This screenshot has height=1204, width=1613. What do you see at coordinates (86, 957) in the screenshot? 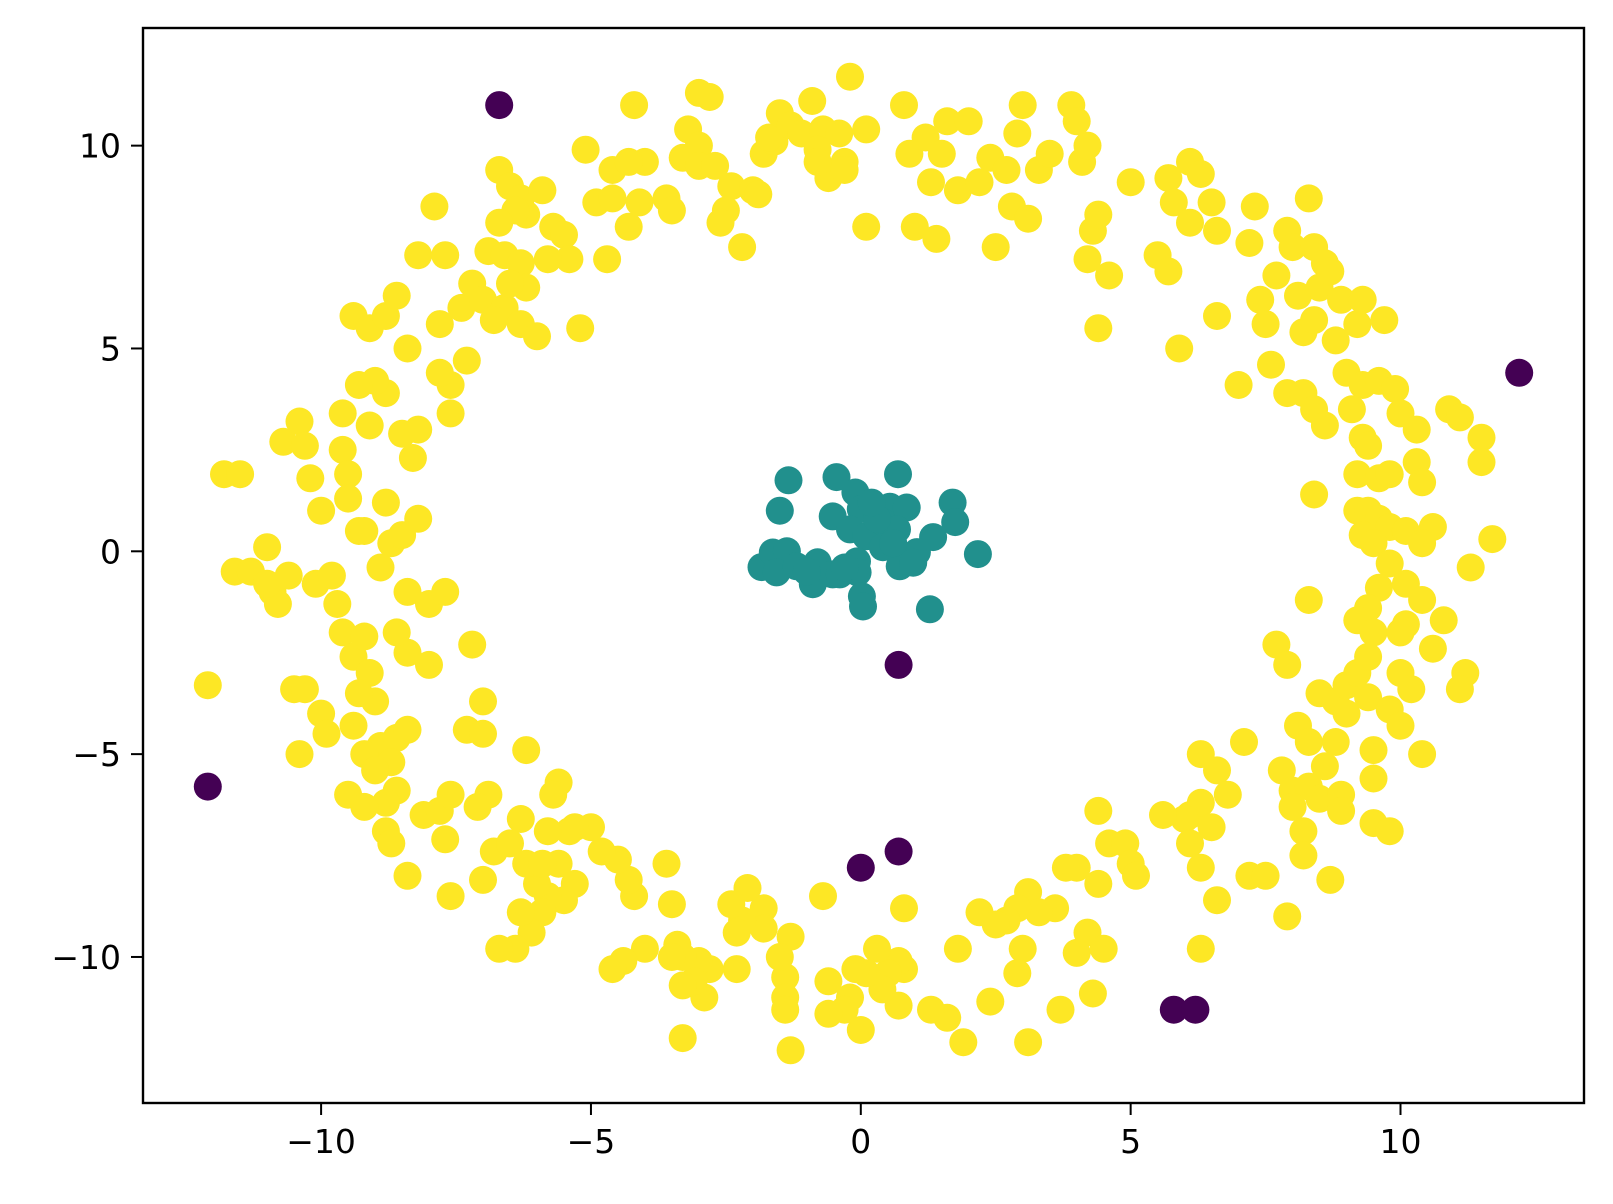
I see `y-tick-label: −10` at bounding box center [86, 957].